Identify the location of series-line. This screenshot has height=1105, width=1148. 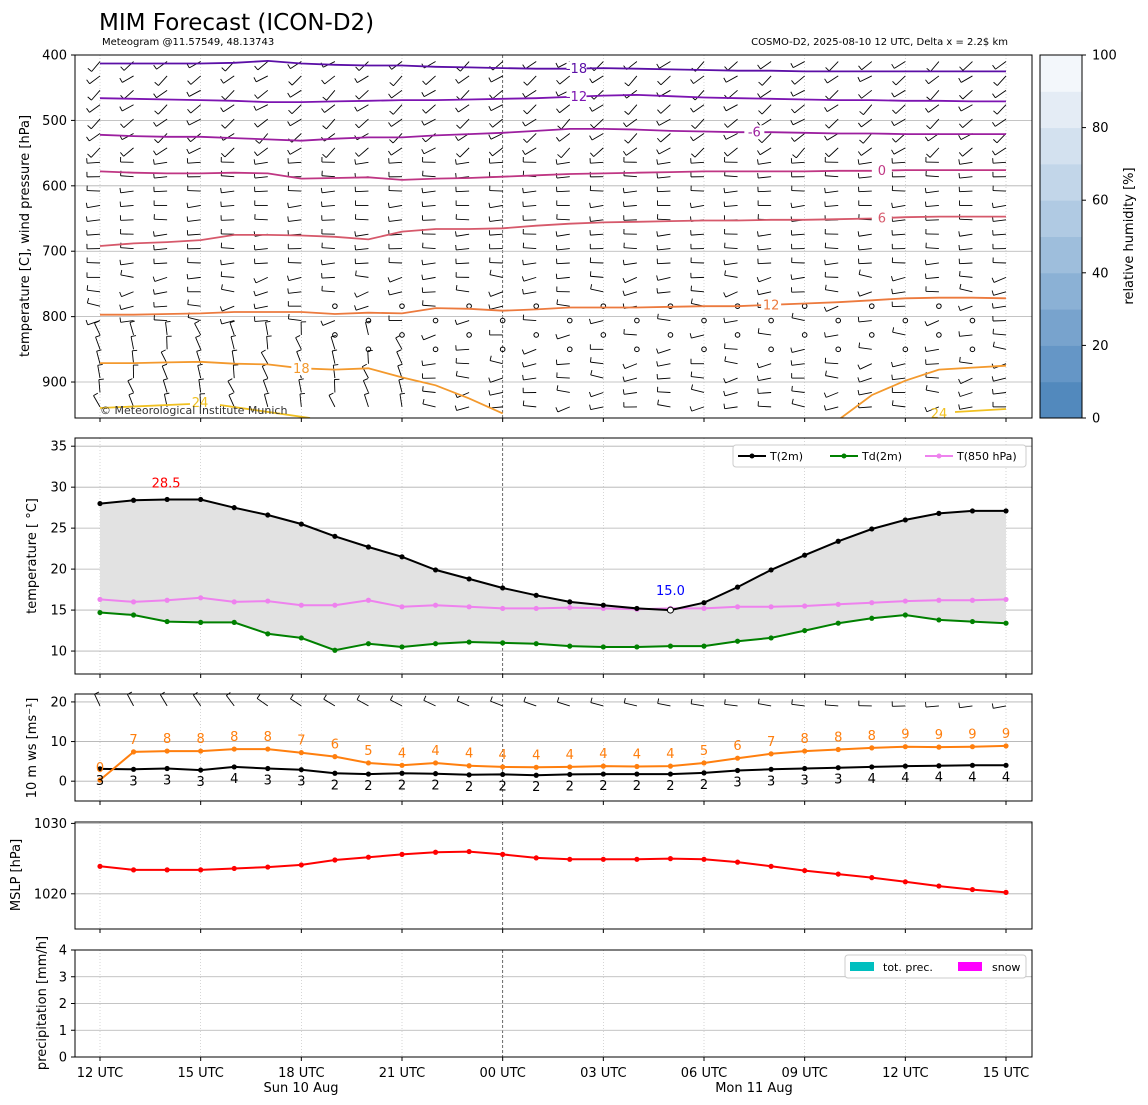
(553, 631).